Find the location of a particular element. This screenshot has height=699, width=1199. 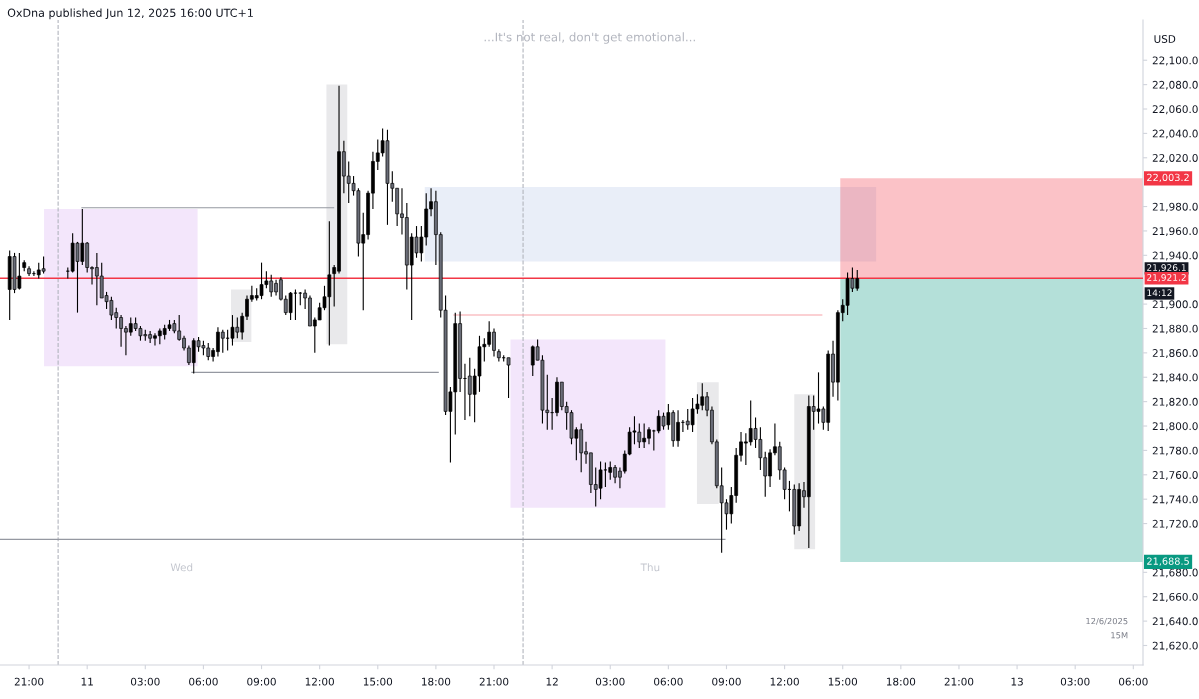

y-tick-label: 21,880.0 is located at coordinates (1175, 329).